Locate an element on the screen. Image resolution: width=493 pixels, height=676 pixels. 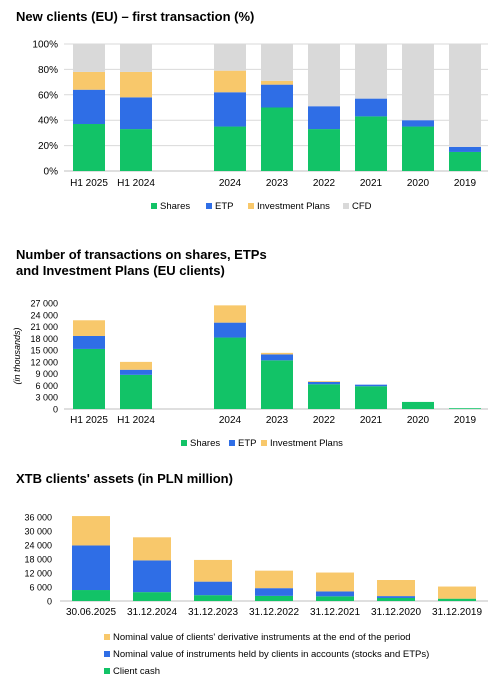
chart1-y-tick-label: 100% is located at coordinates (45, 45).